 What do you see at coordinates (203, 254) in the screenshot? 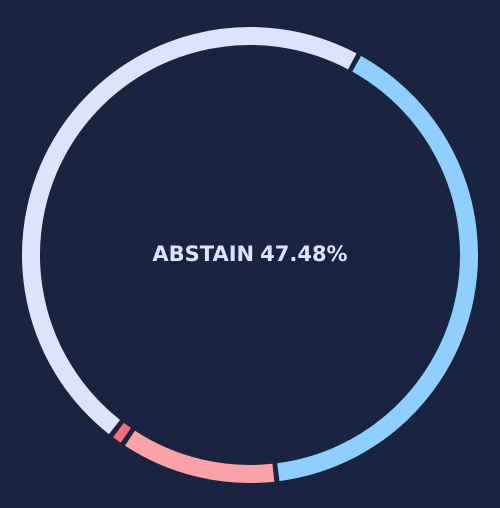
I see `center-category: ABSTAIN` at bounding box center [203, 254].